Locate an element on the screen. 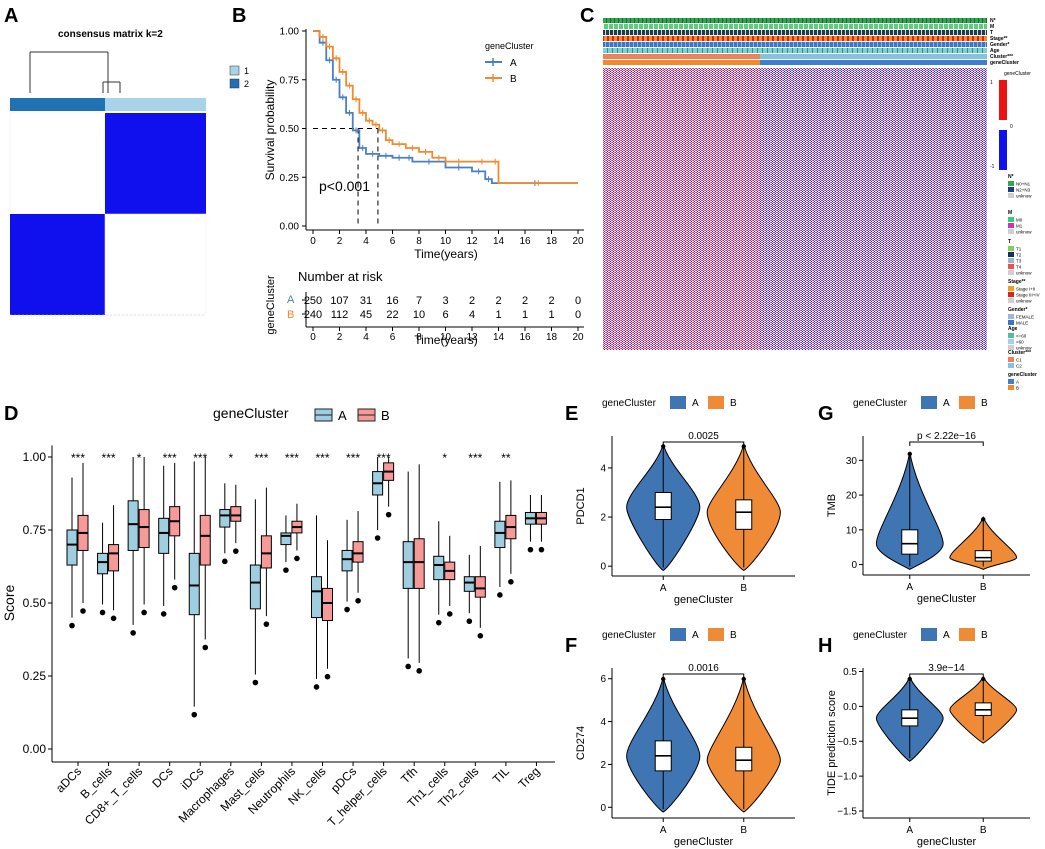  risk-count-a: 3 is located at coordinates (445, 301).